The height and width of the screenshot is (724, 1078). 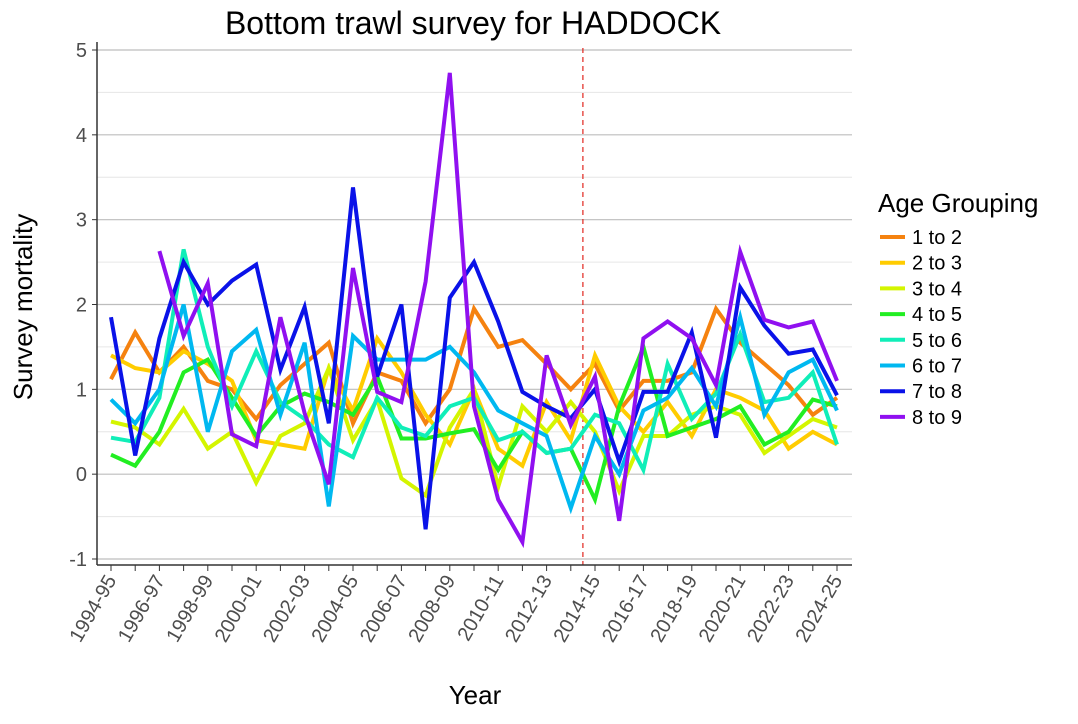 I want to click on legend-label: 6 to 7, so click(x=937, y=367).